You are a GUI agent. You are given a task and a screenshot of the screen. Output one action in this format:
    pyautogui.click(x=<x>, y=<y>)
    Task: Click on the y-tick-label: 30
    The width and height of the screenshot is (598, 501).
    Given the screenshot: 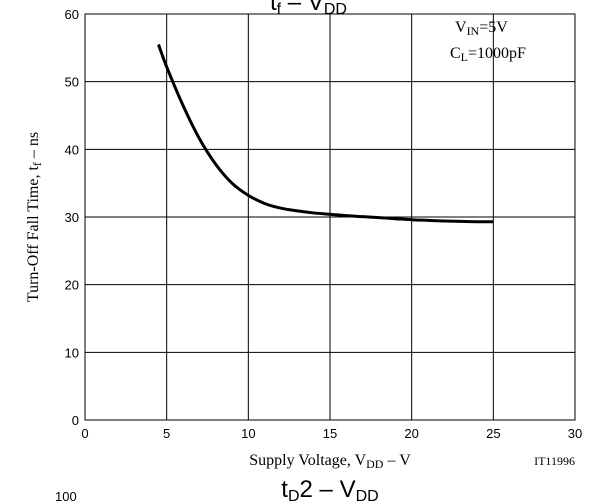 What is the action you would take?
    pyautogui.click(x=72, y=217)
    